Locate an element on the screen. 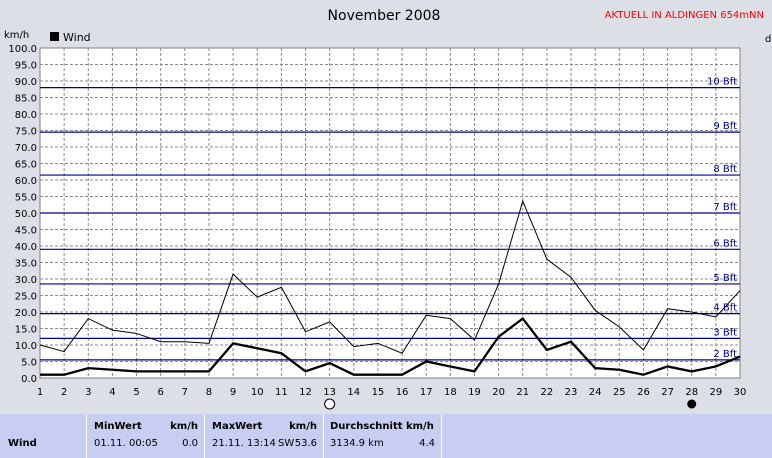  x-tick-label: 30 is located at coordinates (740, 392).